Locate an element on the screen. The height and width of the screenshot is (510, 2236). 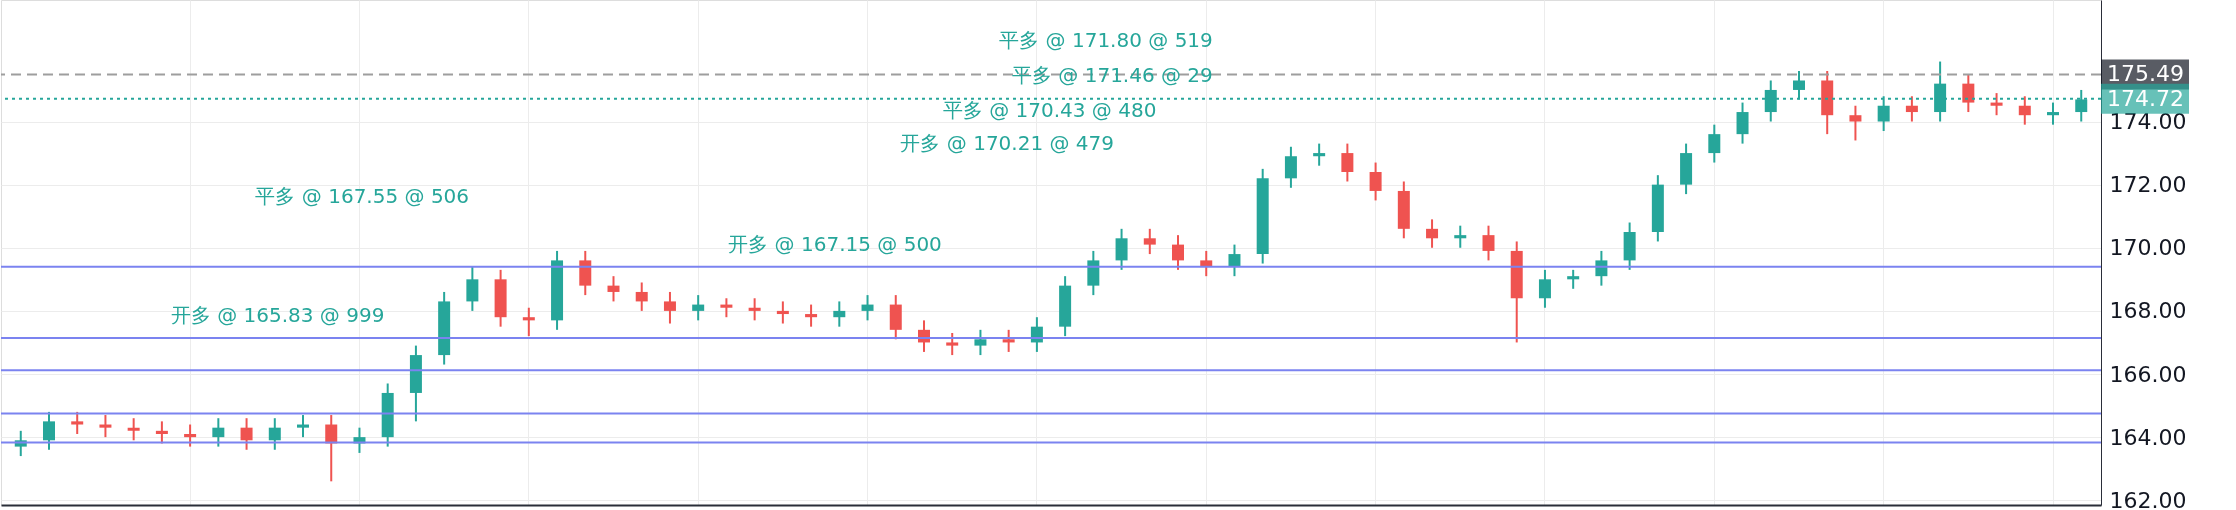
annotation: 平多 @ 167.55 @ 506 is located at coordinates (362, 196).